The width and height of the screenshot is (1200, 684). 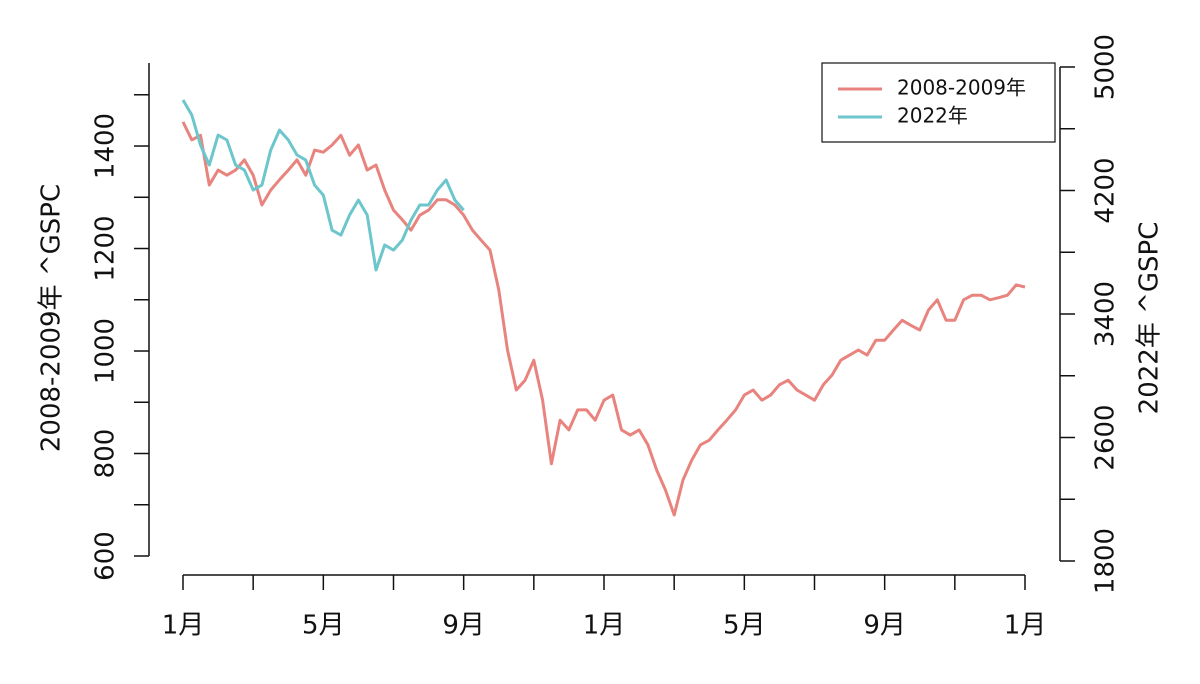 What do you see at coordinates (1150, 318) in the screenshot?
I see `y2-axis-title: 2022年 ^GSPC` at bounding box center [1150, 318].